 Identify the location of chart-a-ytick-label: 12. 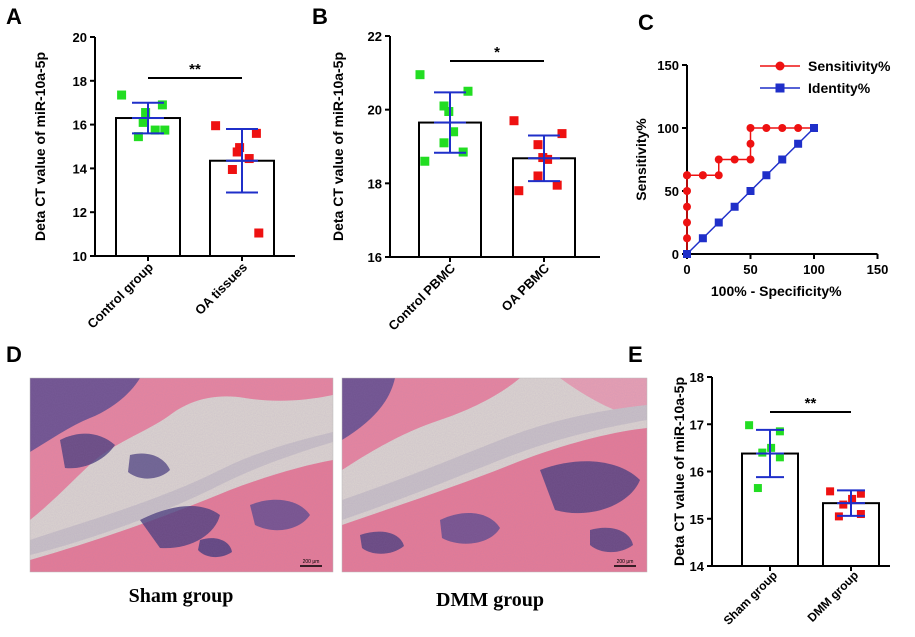
(80, 212).